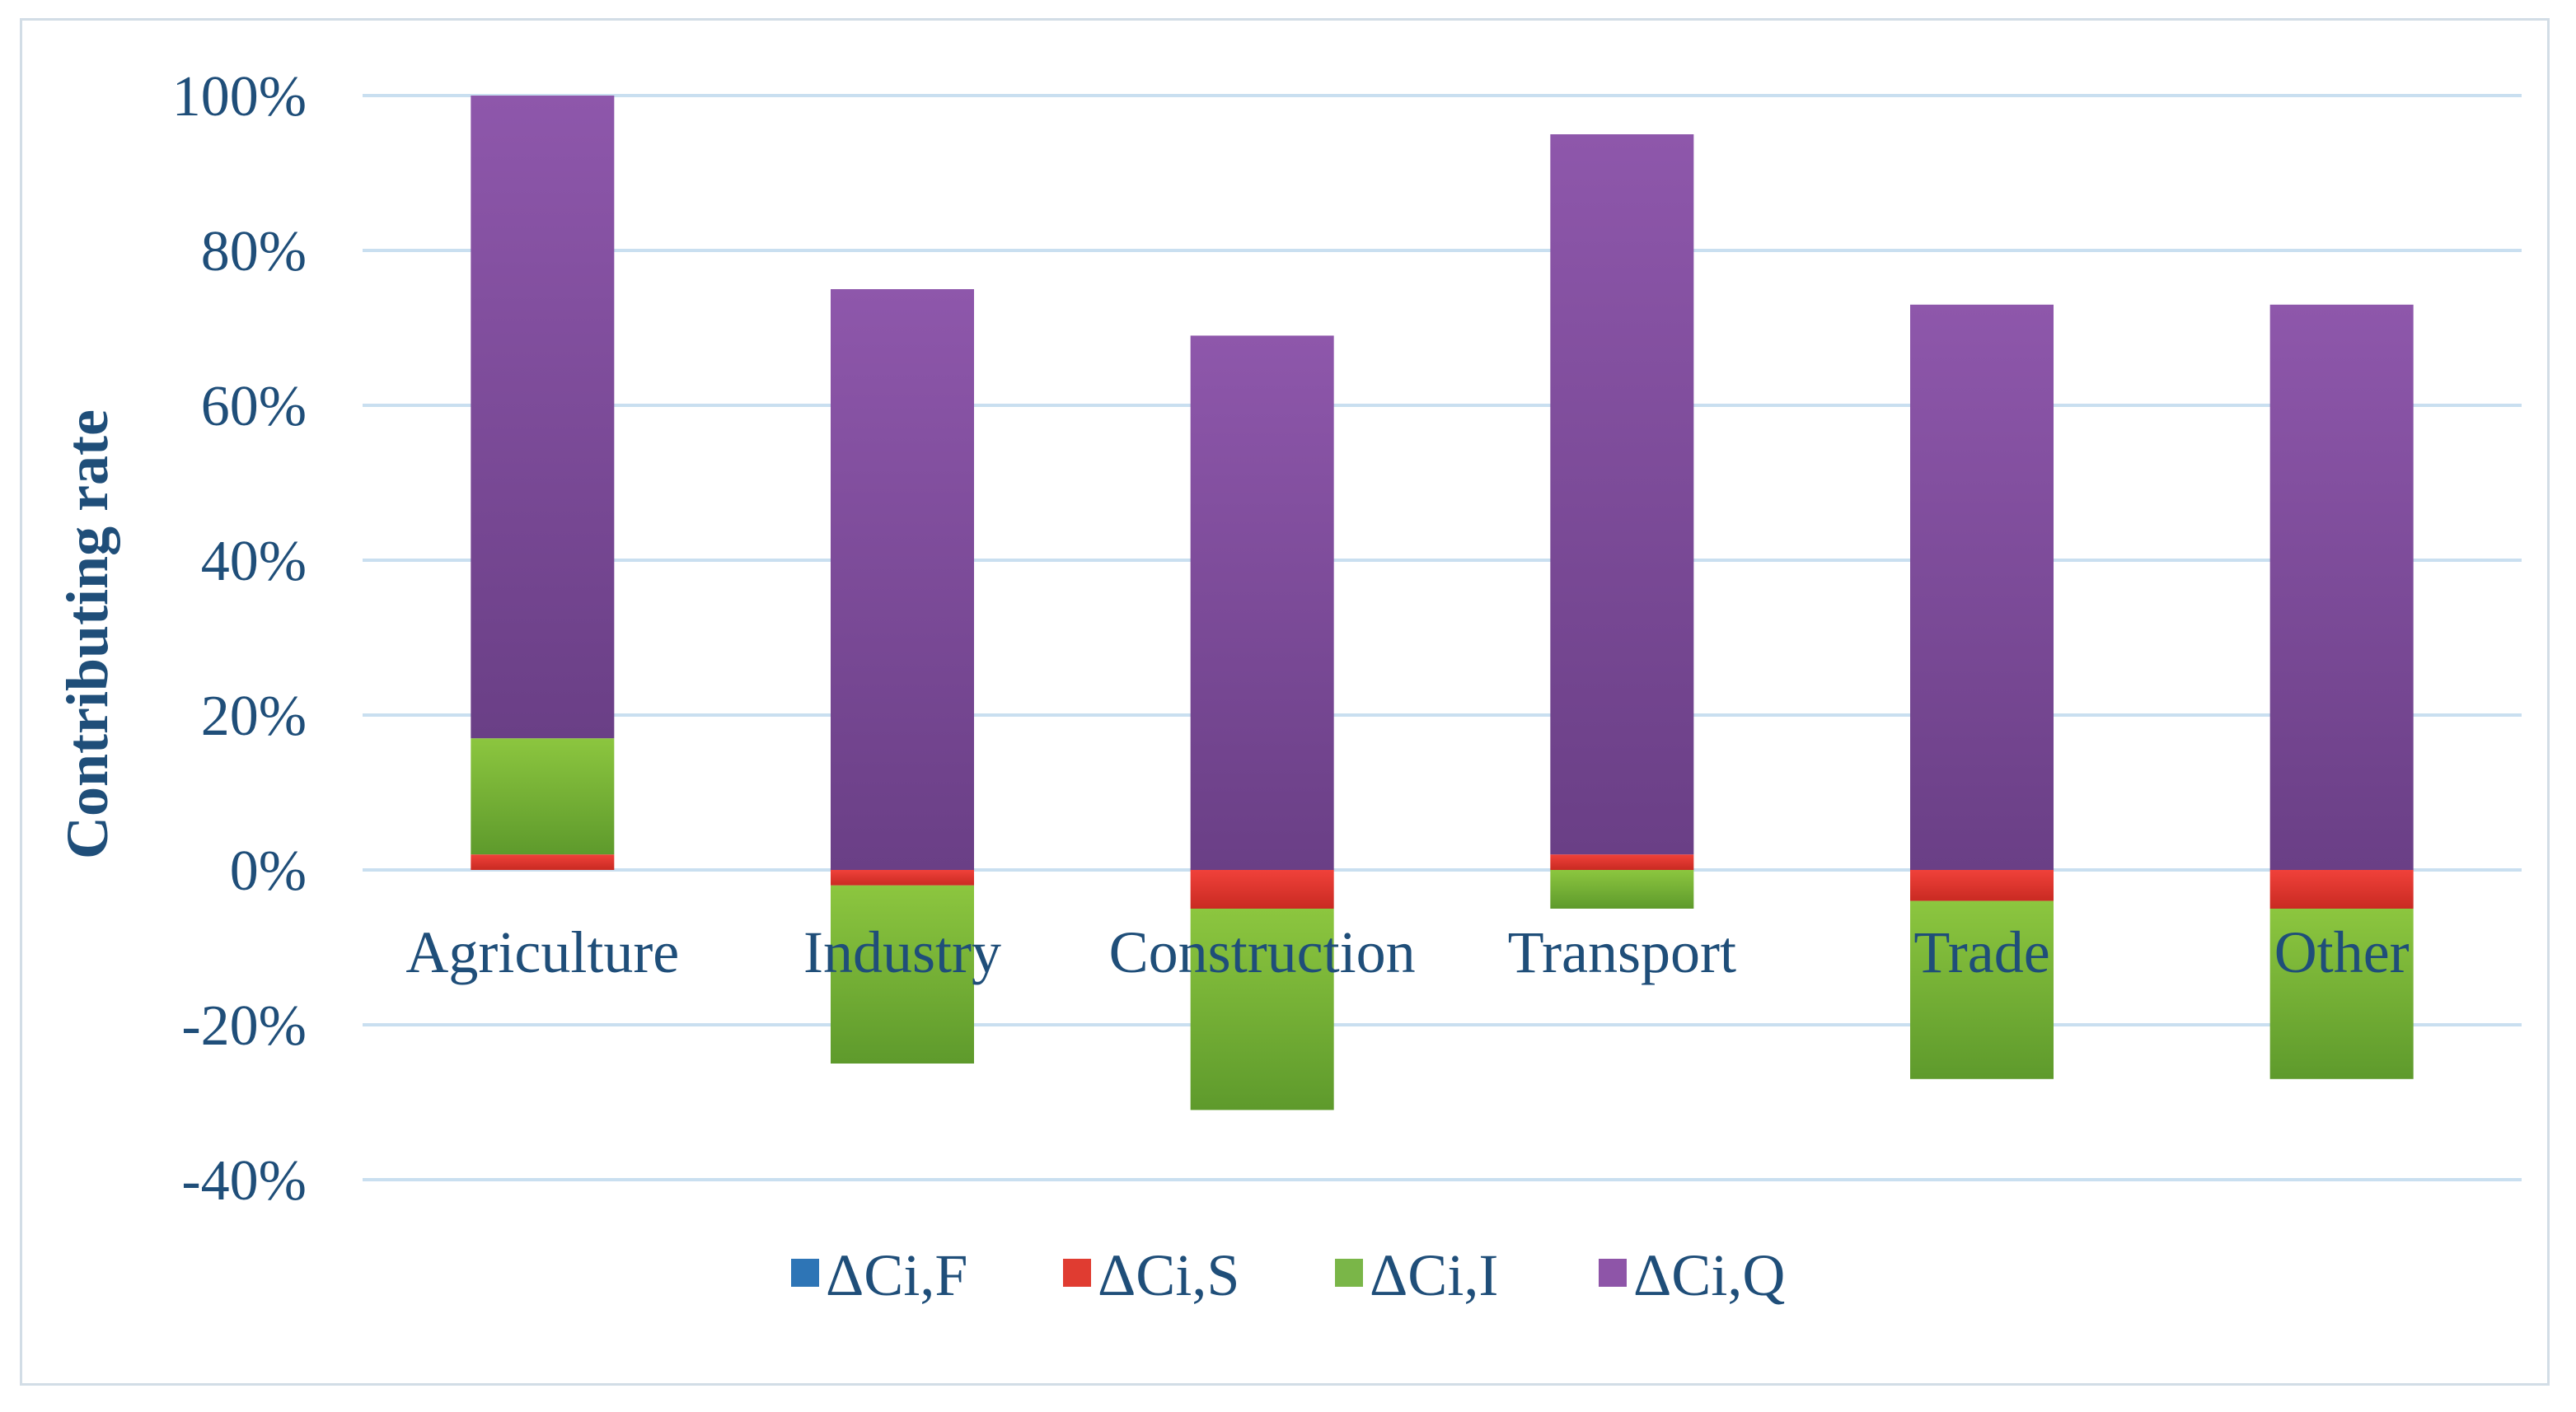 The width and height of the screenshot is (2576, 1412). I want to click on legend-label-i: ΔCi,I, so click(1434, 1275).